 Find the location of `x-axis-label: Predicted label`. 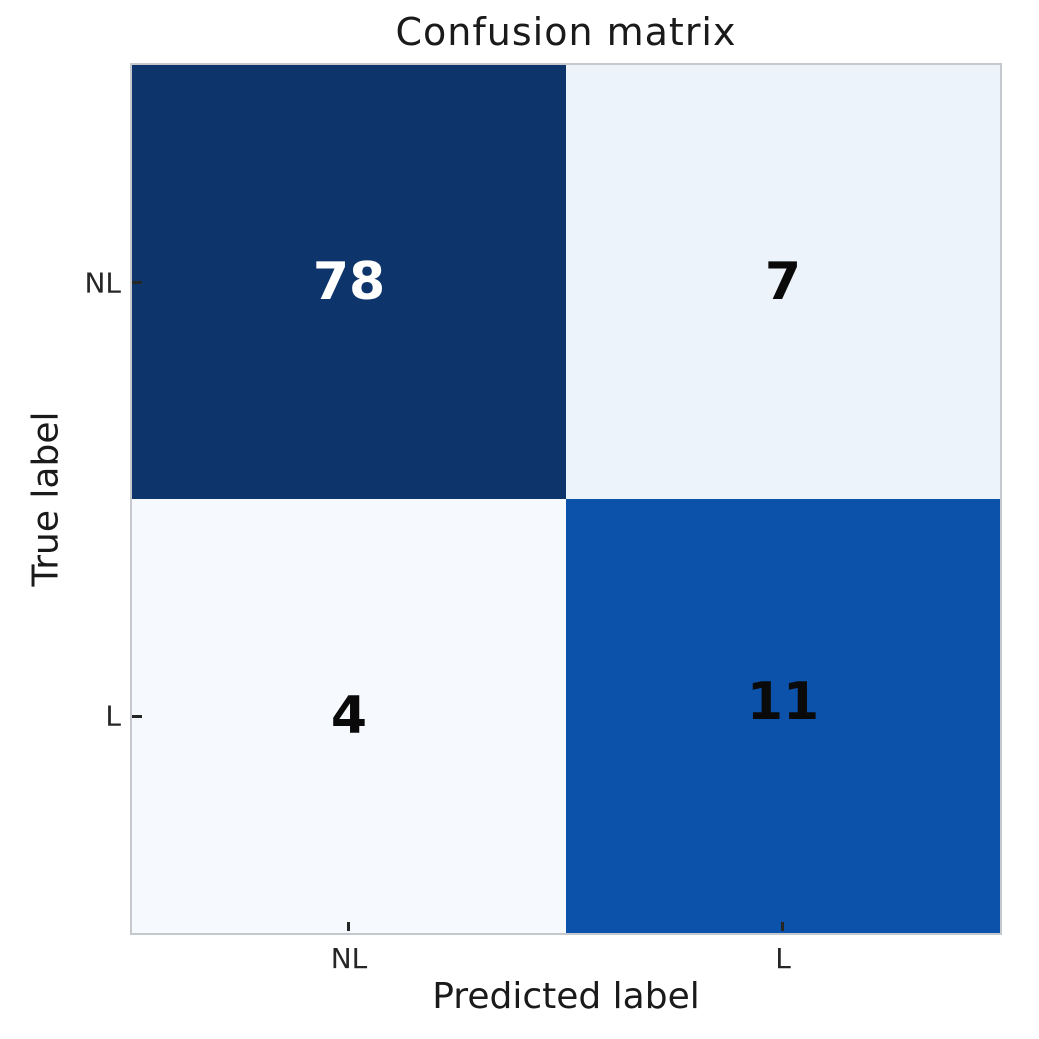

x-axis-label: Predicted label is located at coordinates (566, 996).